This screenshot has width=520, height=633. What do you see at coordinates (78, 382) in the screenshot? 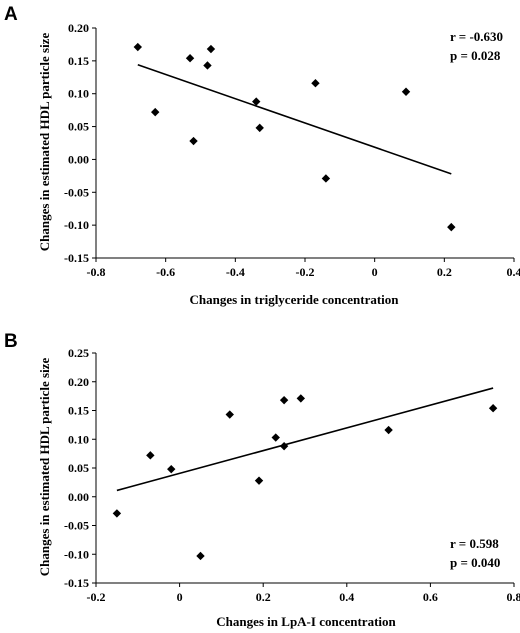
I see `panel-b-y-tick-label: 0.20` at bounding box center [78, 382].